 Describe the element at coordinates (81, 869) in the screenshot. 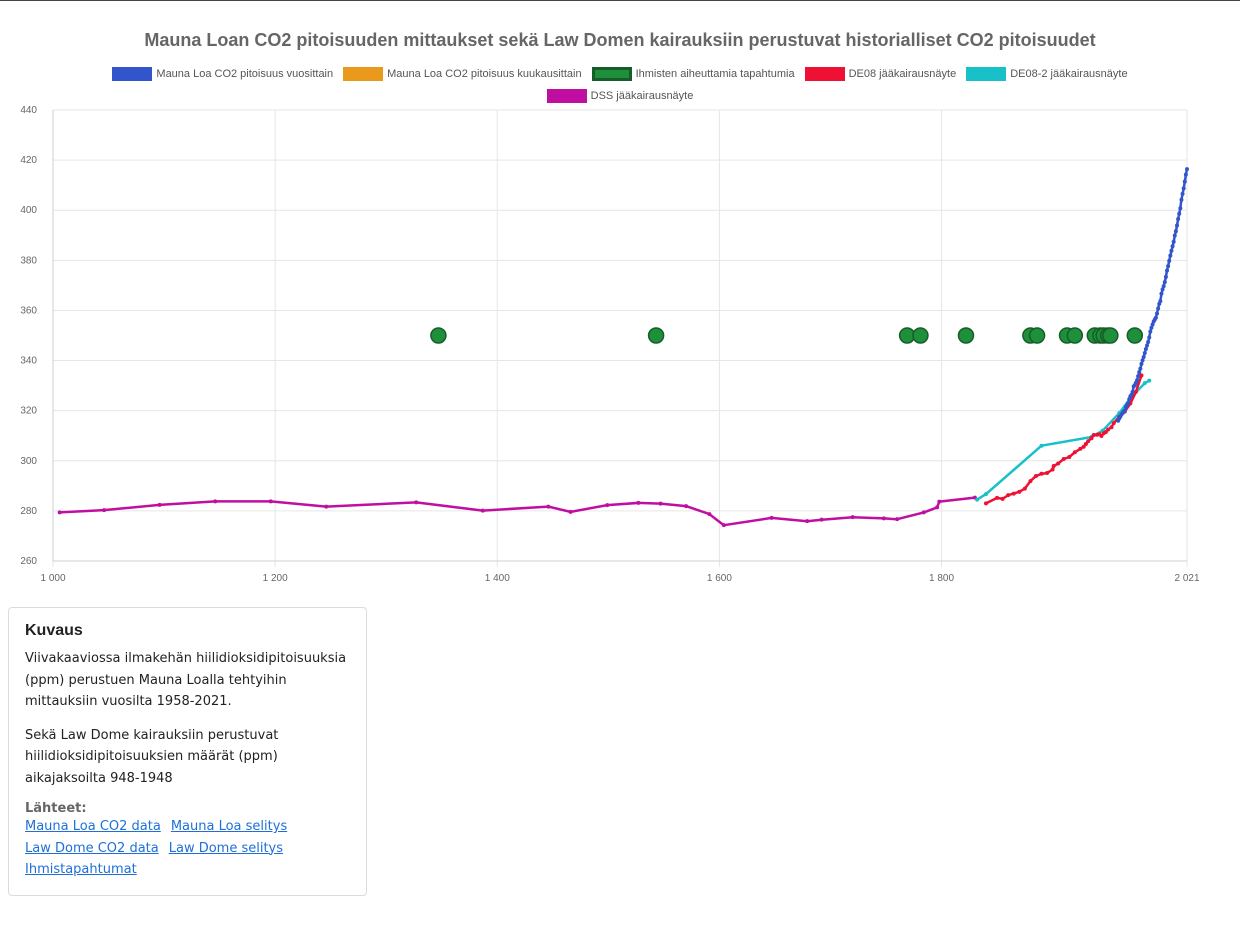

I see `link-human-events: Ihmistapahtumat` at that location.